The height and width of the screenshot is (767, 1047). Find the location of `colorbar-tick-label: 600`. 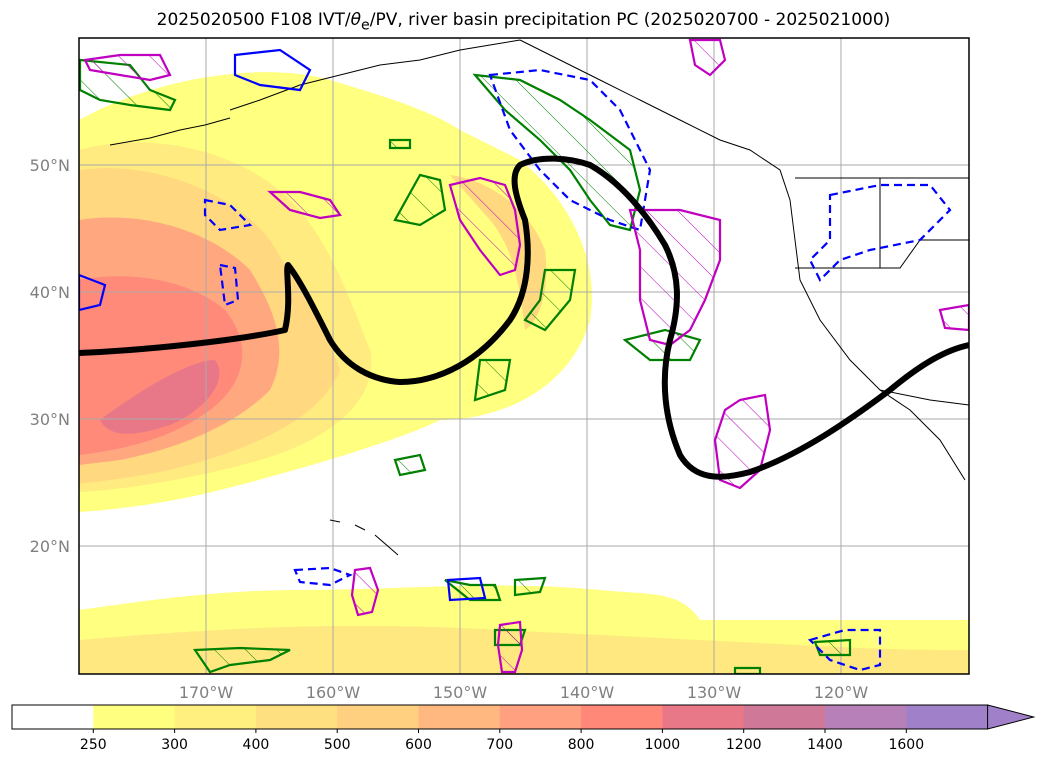

colorbar-tick-label: 600 is located at coordinates (418, 745).